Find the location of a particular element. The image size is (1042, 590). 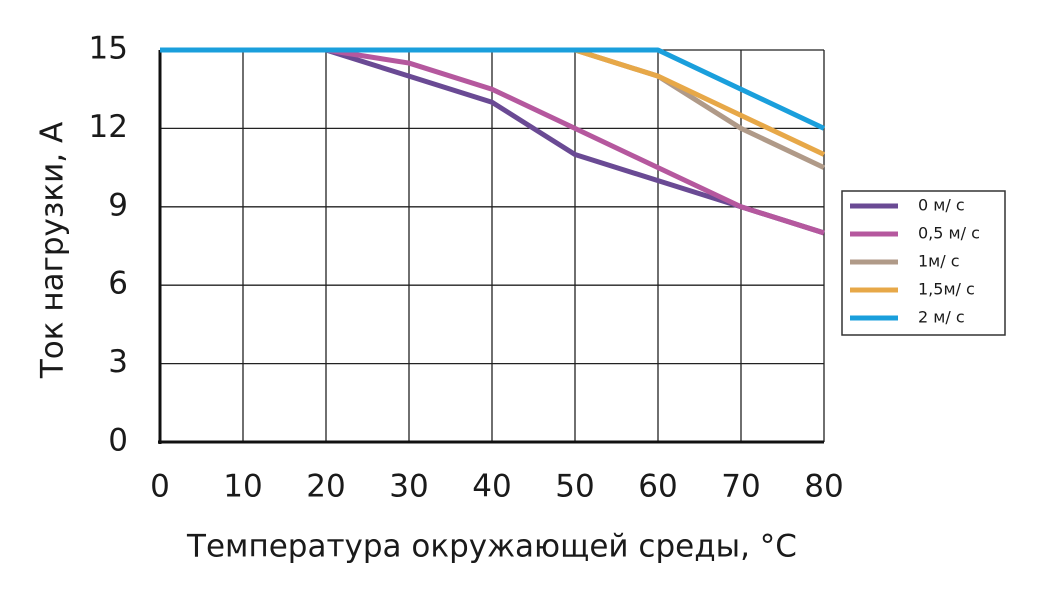

y-tick-label: 12 is located at coordinates (108, 127).